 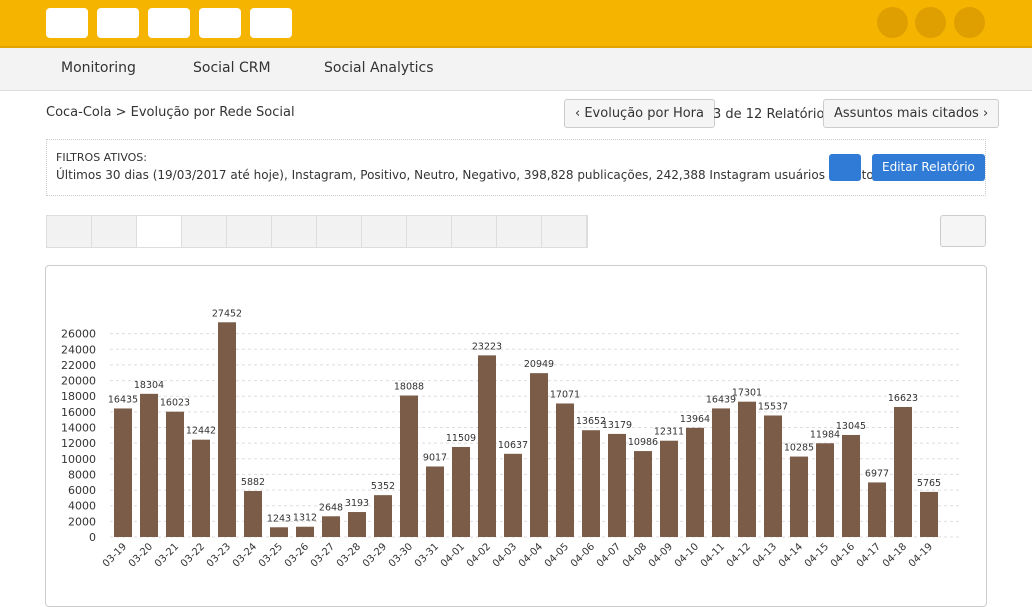 I want to click on value-label: 13652, so click(x=591, y=421).